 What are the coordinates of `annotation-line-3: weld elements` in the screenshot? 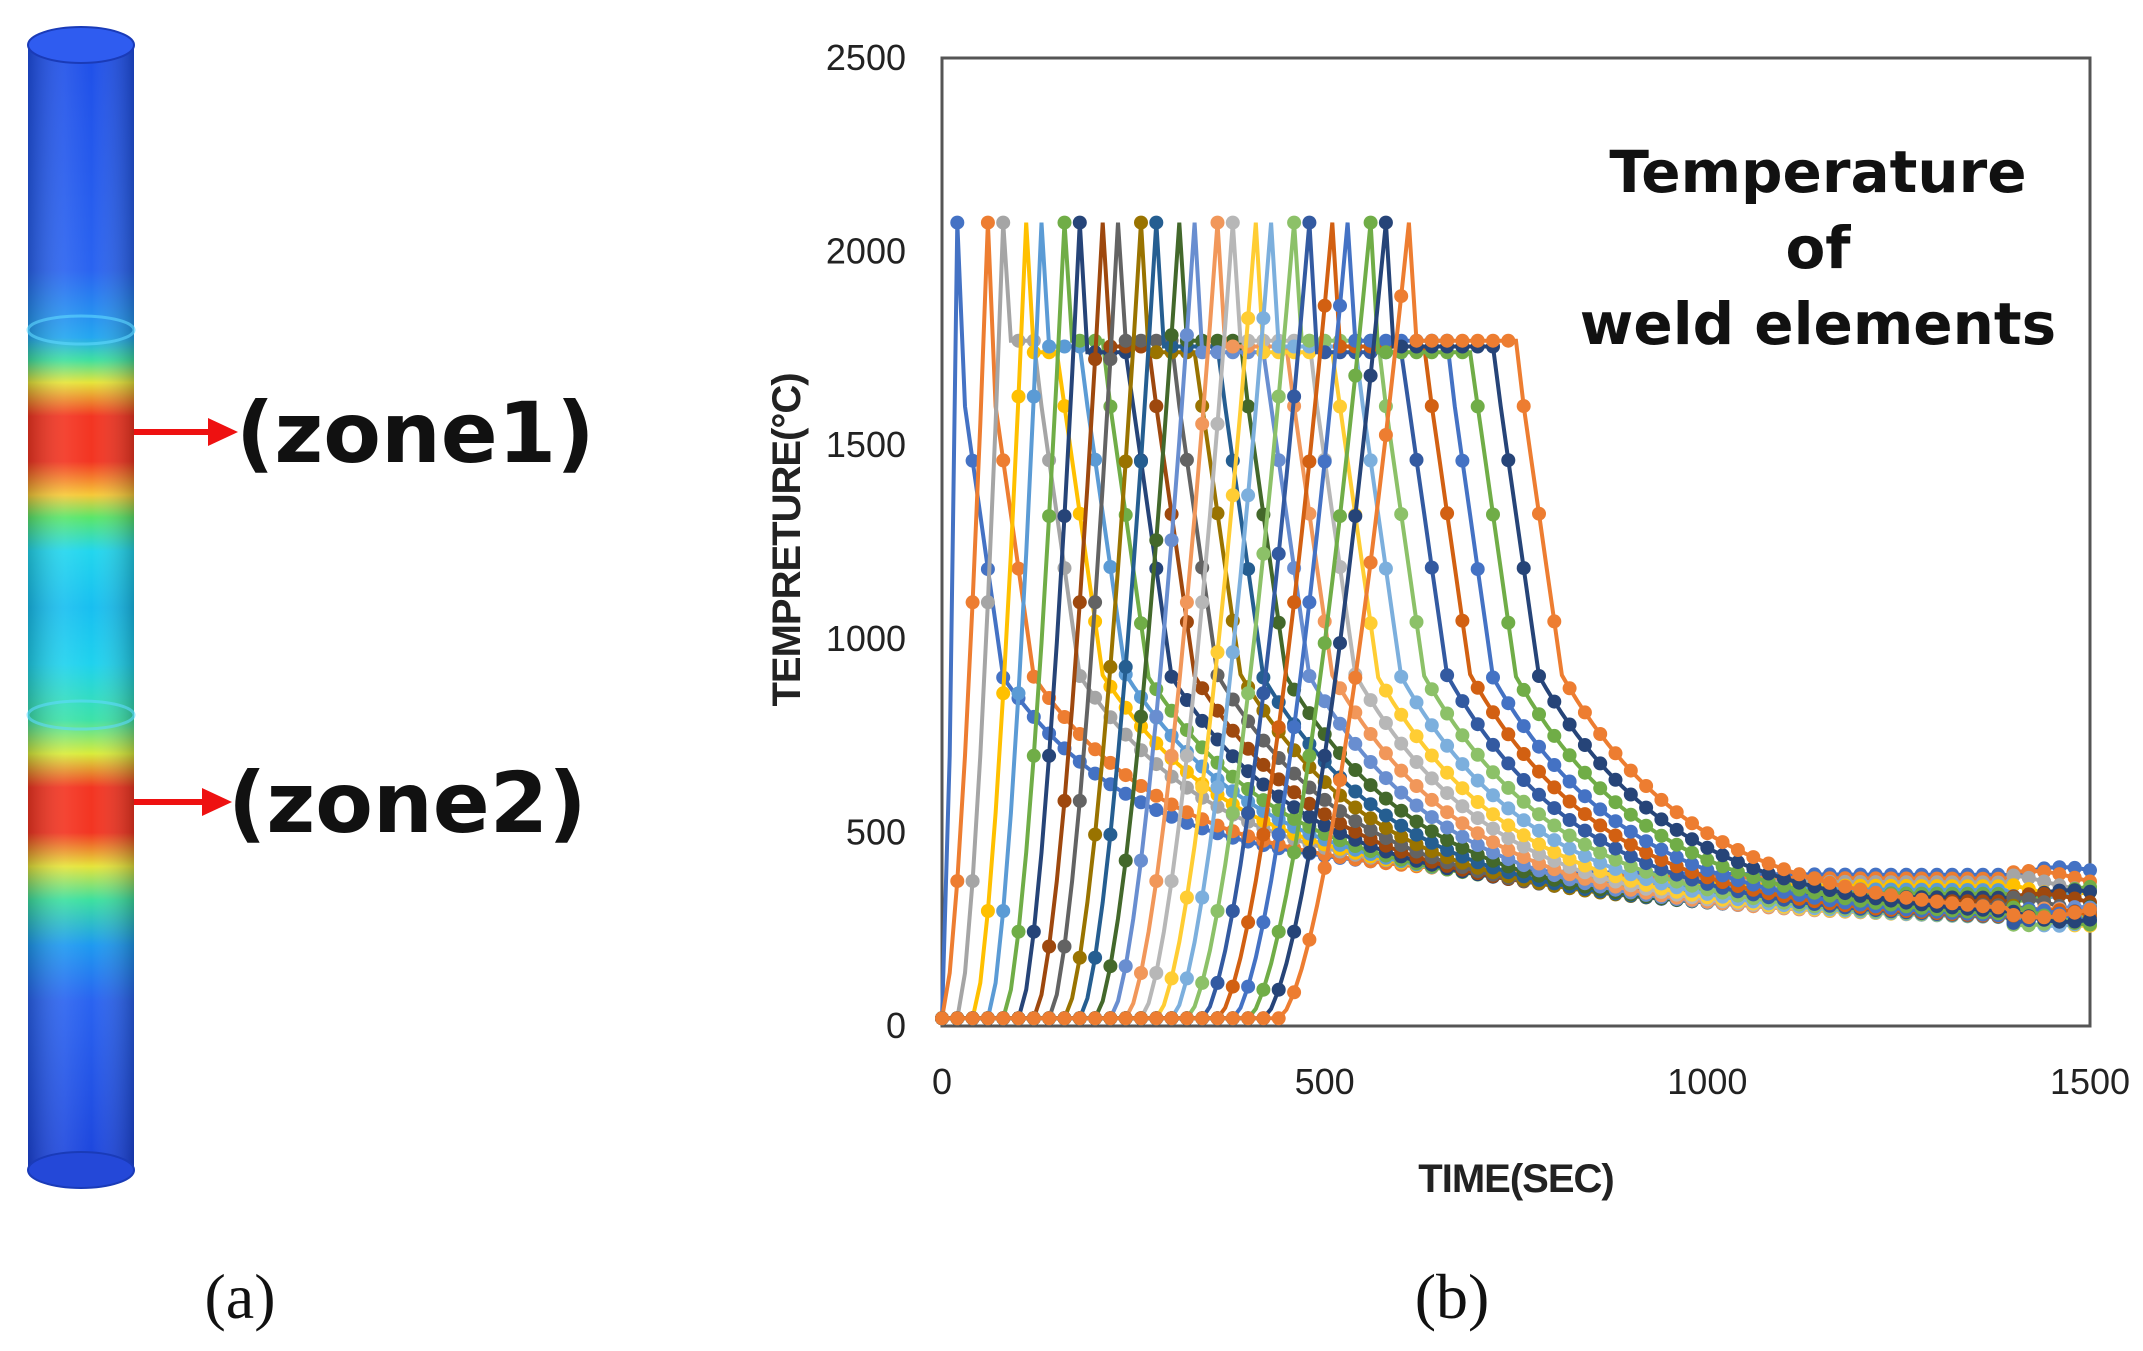 It's located at (1818, 324).